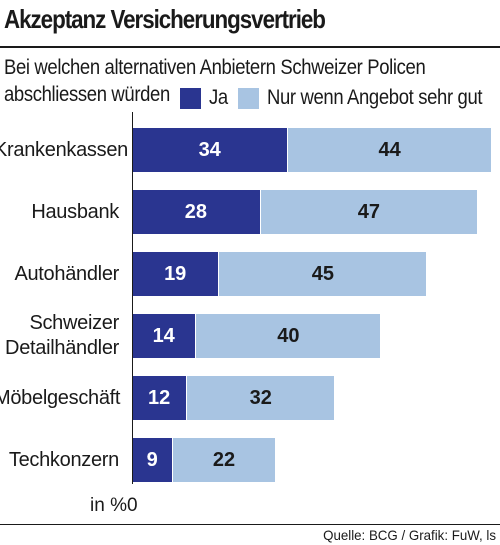 Image resolution: width=500 pixels, height=545 pixels. I want to click on bar-segment-nur: 45, so click(323, 274).